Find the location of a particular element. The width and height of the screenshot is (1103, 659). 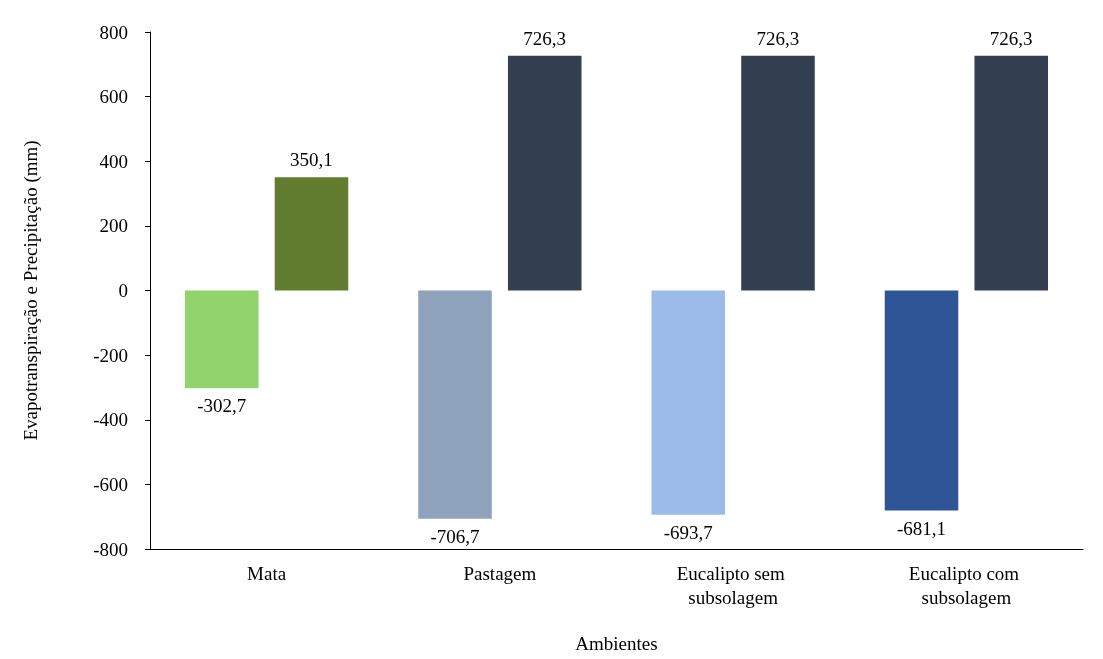

y-tick-label: 600 is located at coordinates (113, 97).